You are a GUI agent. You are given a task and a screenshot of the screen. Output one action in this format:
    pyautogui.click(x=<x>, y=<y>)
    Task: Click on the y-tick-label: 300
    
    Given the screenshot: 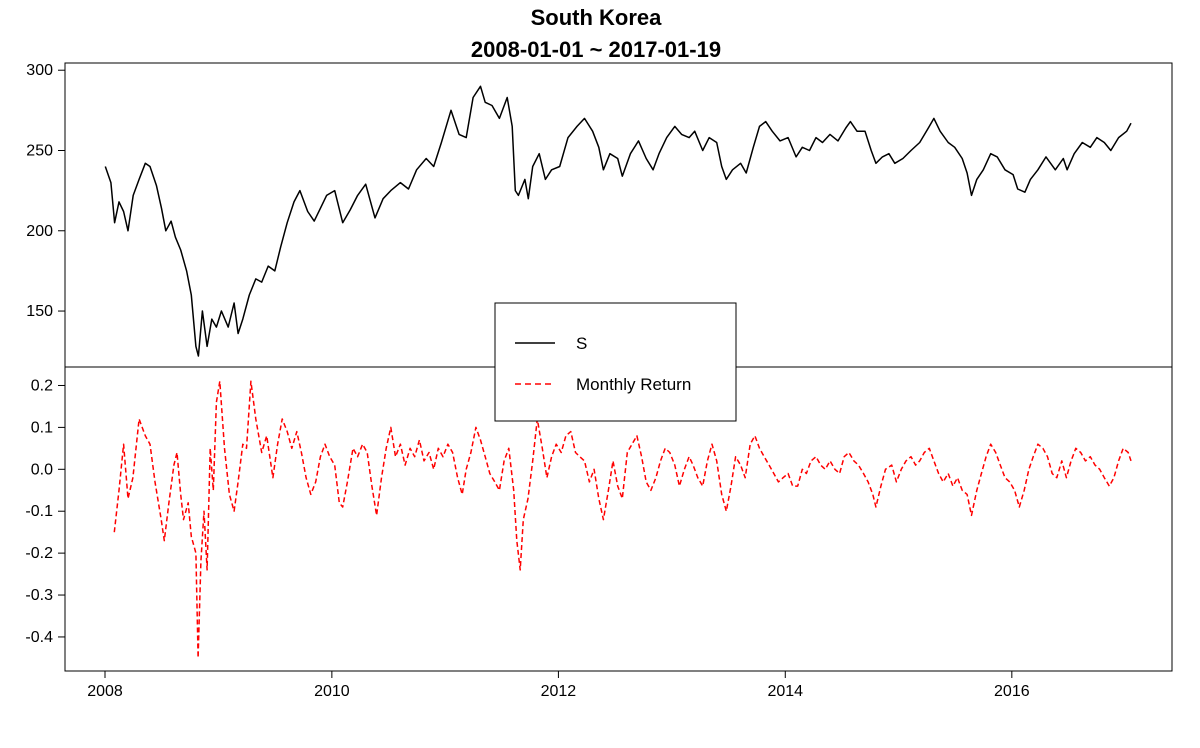 What is the action you would take?
    pyautogui.click(x=39, y=70)
    